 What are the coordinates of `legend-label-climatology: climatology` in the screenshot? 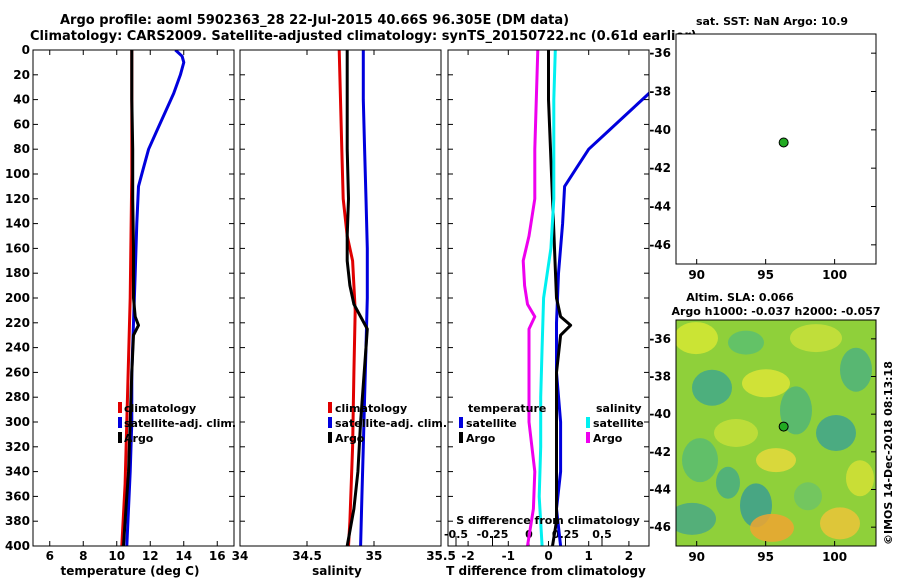 It's located at (160, 408).